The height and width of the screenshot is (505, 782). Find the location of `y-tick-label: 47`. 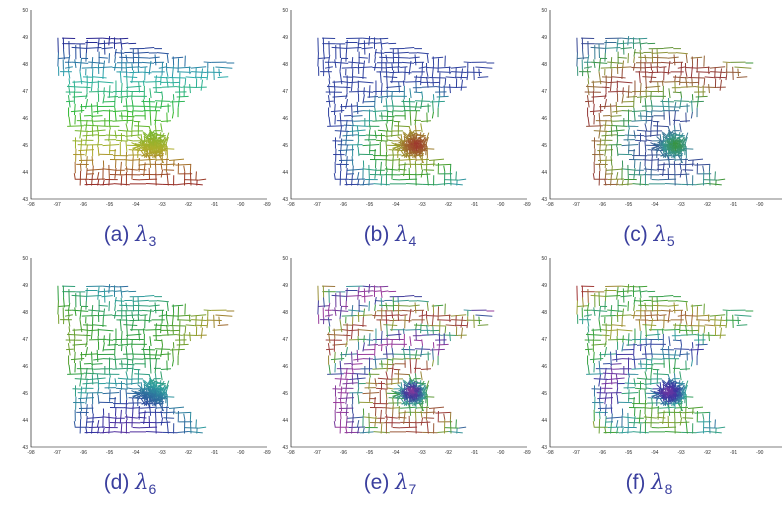

y-tick-label: 47 is located at coordinates (25, 92).